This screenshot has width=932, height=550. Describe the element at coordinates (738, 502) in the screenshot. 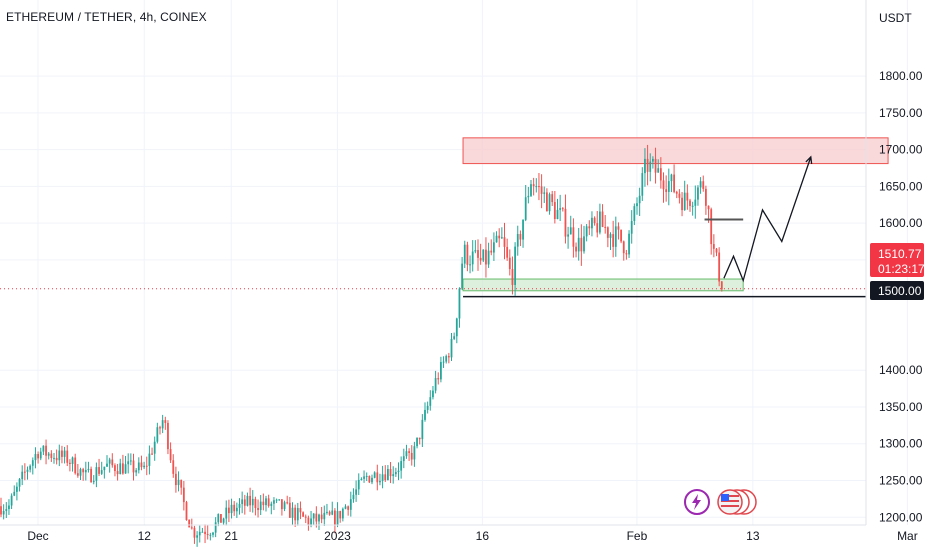

I see `us-economic-events-icon` at that location.